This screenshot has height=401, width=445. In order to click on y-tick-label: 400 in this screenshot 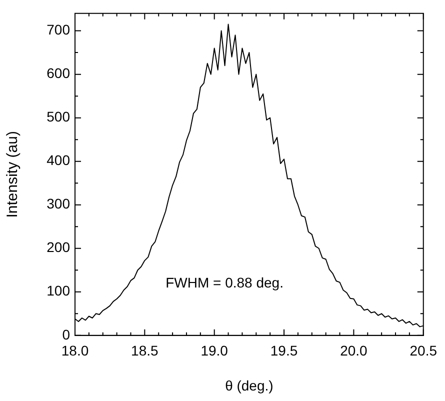, I will do `click(58, 160)`.